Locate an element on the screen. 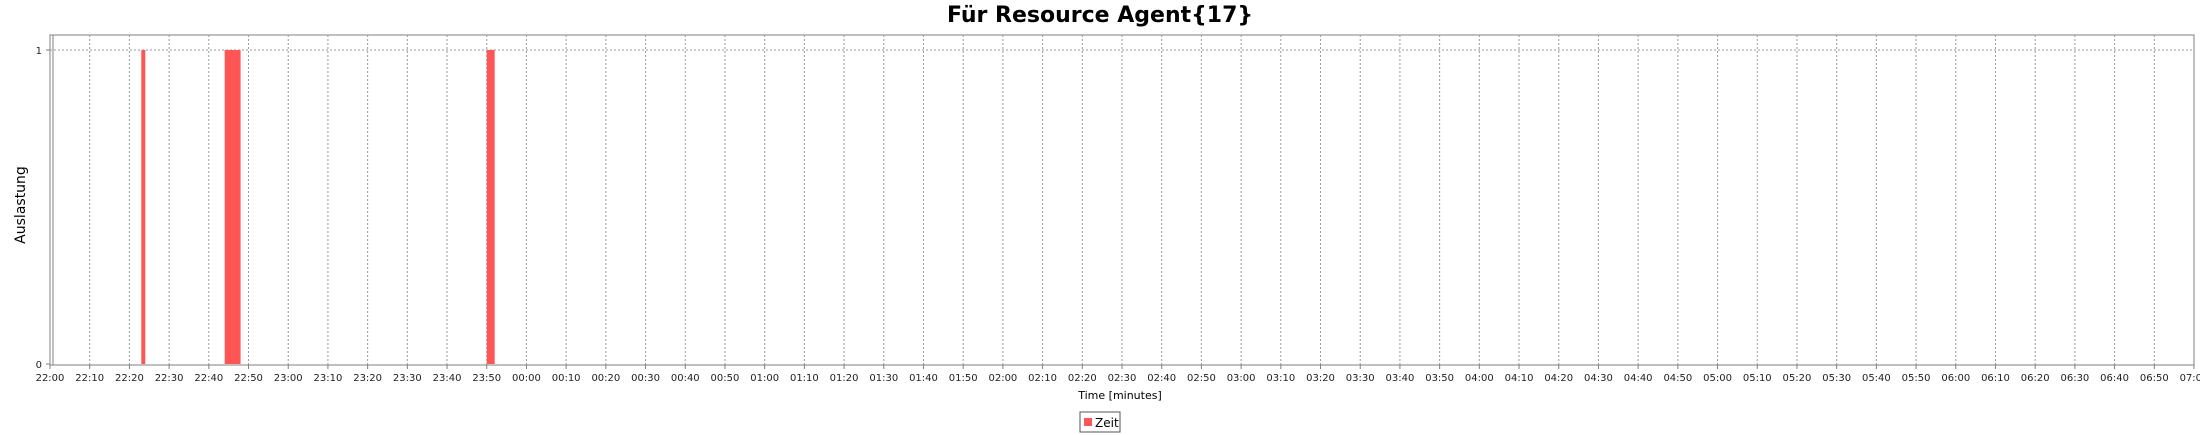 Image resolution: width=2200 pixels, height=435 pixels. x-tick-label: 03:00 is located at coordinates (1241, 378).